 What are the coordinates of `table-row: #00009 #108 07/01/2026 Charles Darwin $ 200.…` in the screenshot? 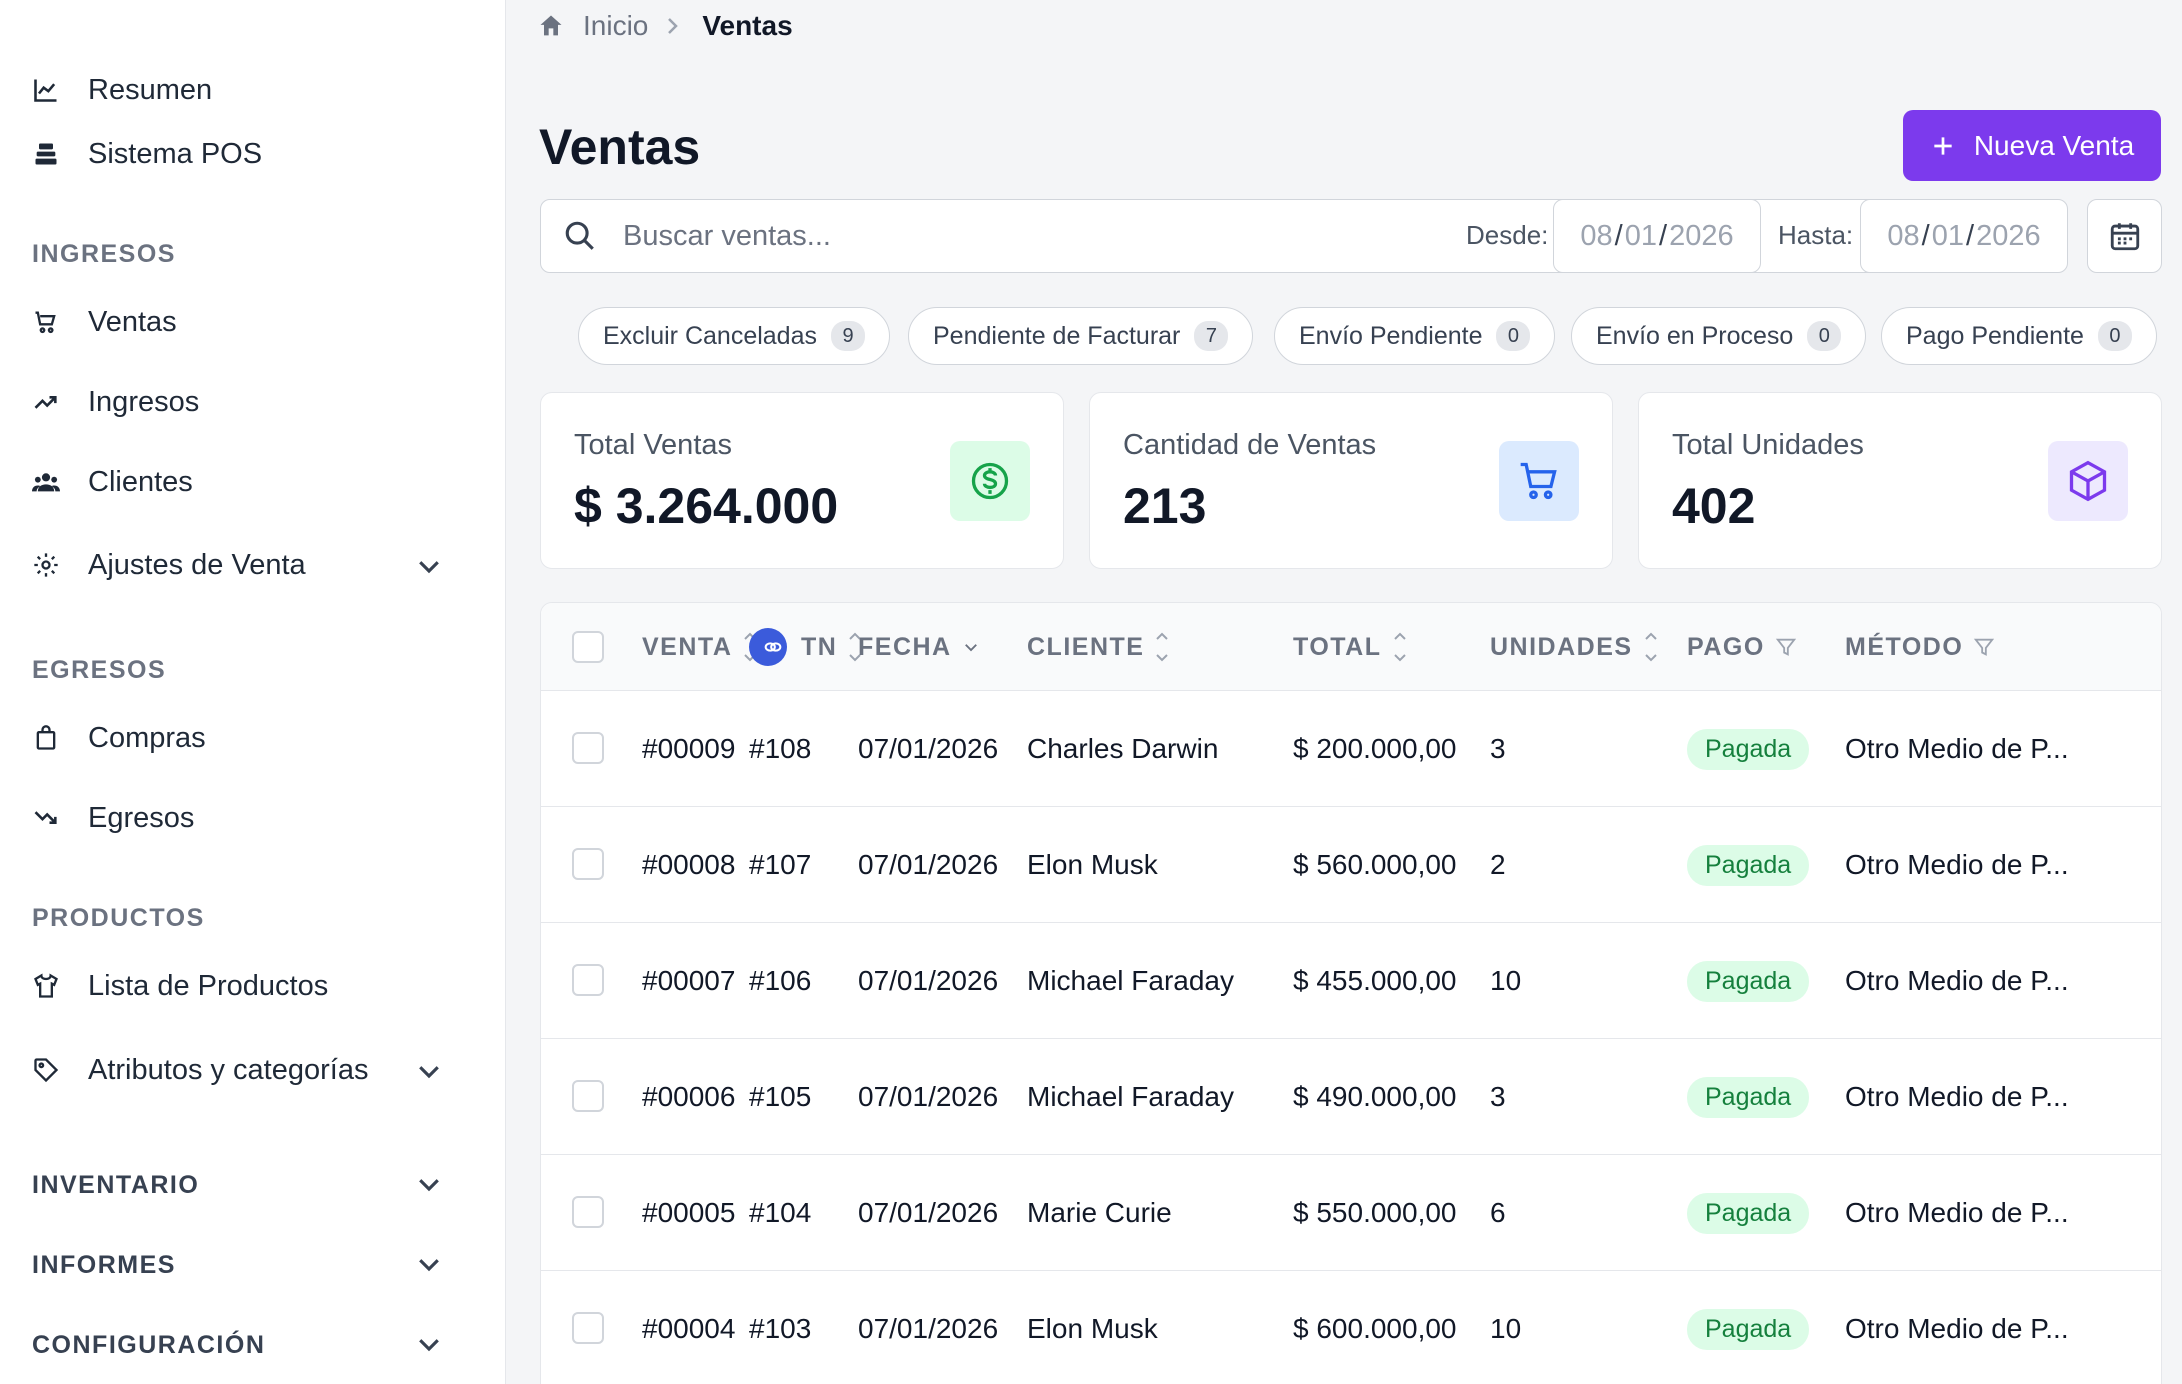 It's located at (1351, 749).